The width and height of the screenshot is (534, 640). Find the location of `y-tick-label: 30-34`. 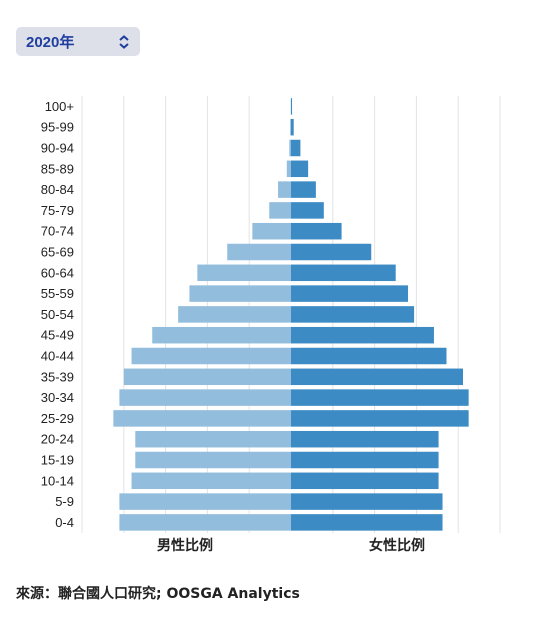

y-tick-label: 30-34 is located at coordinates (57, 397).